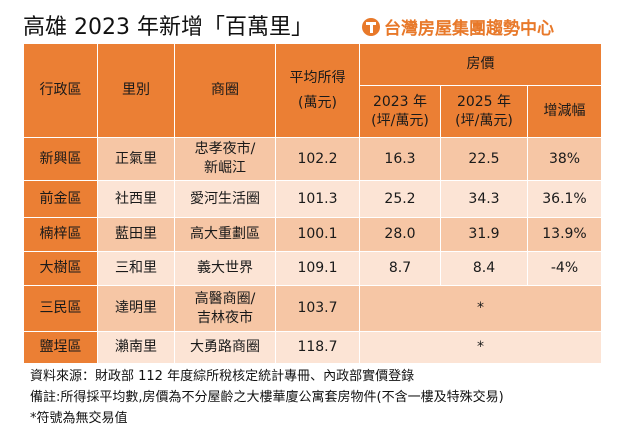 The width and height of the screenshot is (631, 437). What do you see at coordinates (225, 90) in the screenshot?
I see `header-business-area: 商圈` at bounding box center [225, 90].